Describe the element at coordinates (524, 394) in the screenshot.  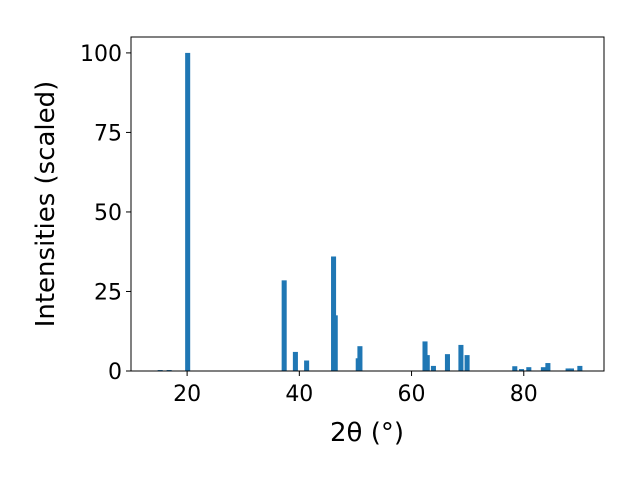
I see `x-tick-label: 80` at that location.